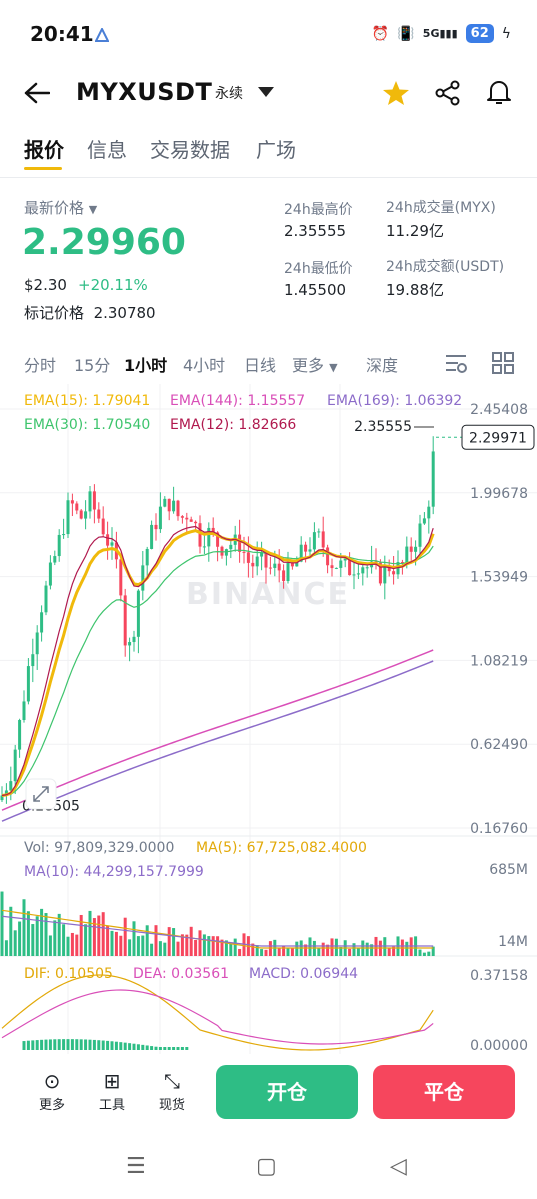 The image size is (537, 1199). Describe the element at coordinates (229, 94) in the screenshot. I see `contract-type: 永续` at that location.